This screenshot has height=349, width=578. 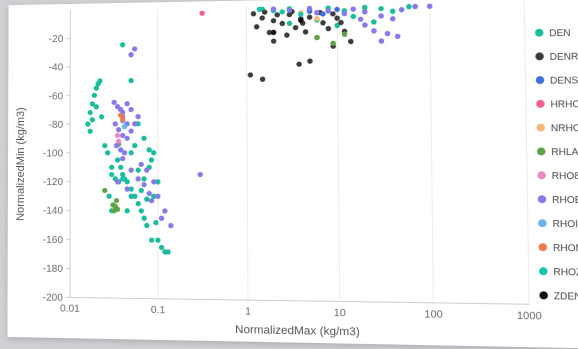 What do you see at coordinates (559, 32) in the screenshot?
I see `legend-label-den: DEN` at bounding box center [559, 32].